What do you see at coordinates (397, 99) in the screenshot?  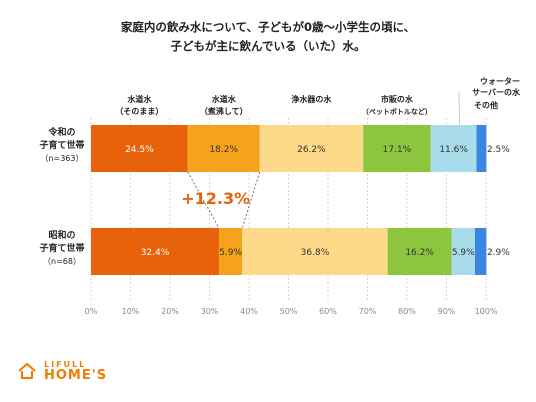 I see `series-header: 市販の水` at bounding box center [397, 99].